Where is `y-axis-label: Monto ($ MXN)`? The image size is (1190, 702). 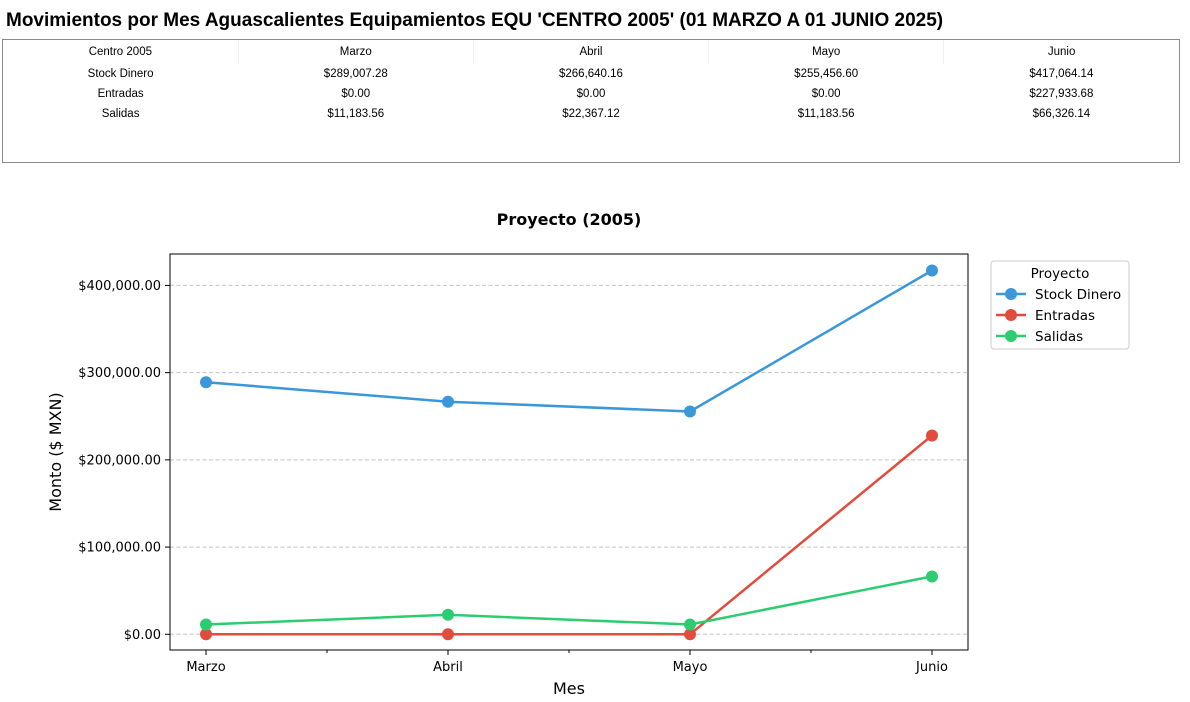 y-axis-label: Monto ($ MXN) is located at coordinates (55, 451).